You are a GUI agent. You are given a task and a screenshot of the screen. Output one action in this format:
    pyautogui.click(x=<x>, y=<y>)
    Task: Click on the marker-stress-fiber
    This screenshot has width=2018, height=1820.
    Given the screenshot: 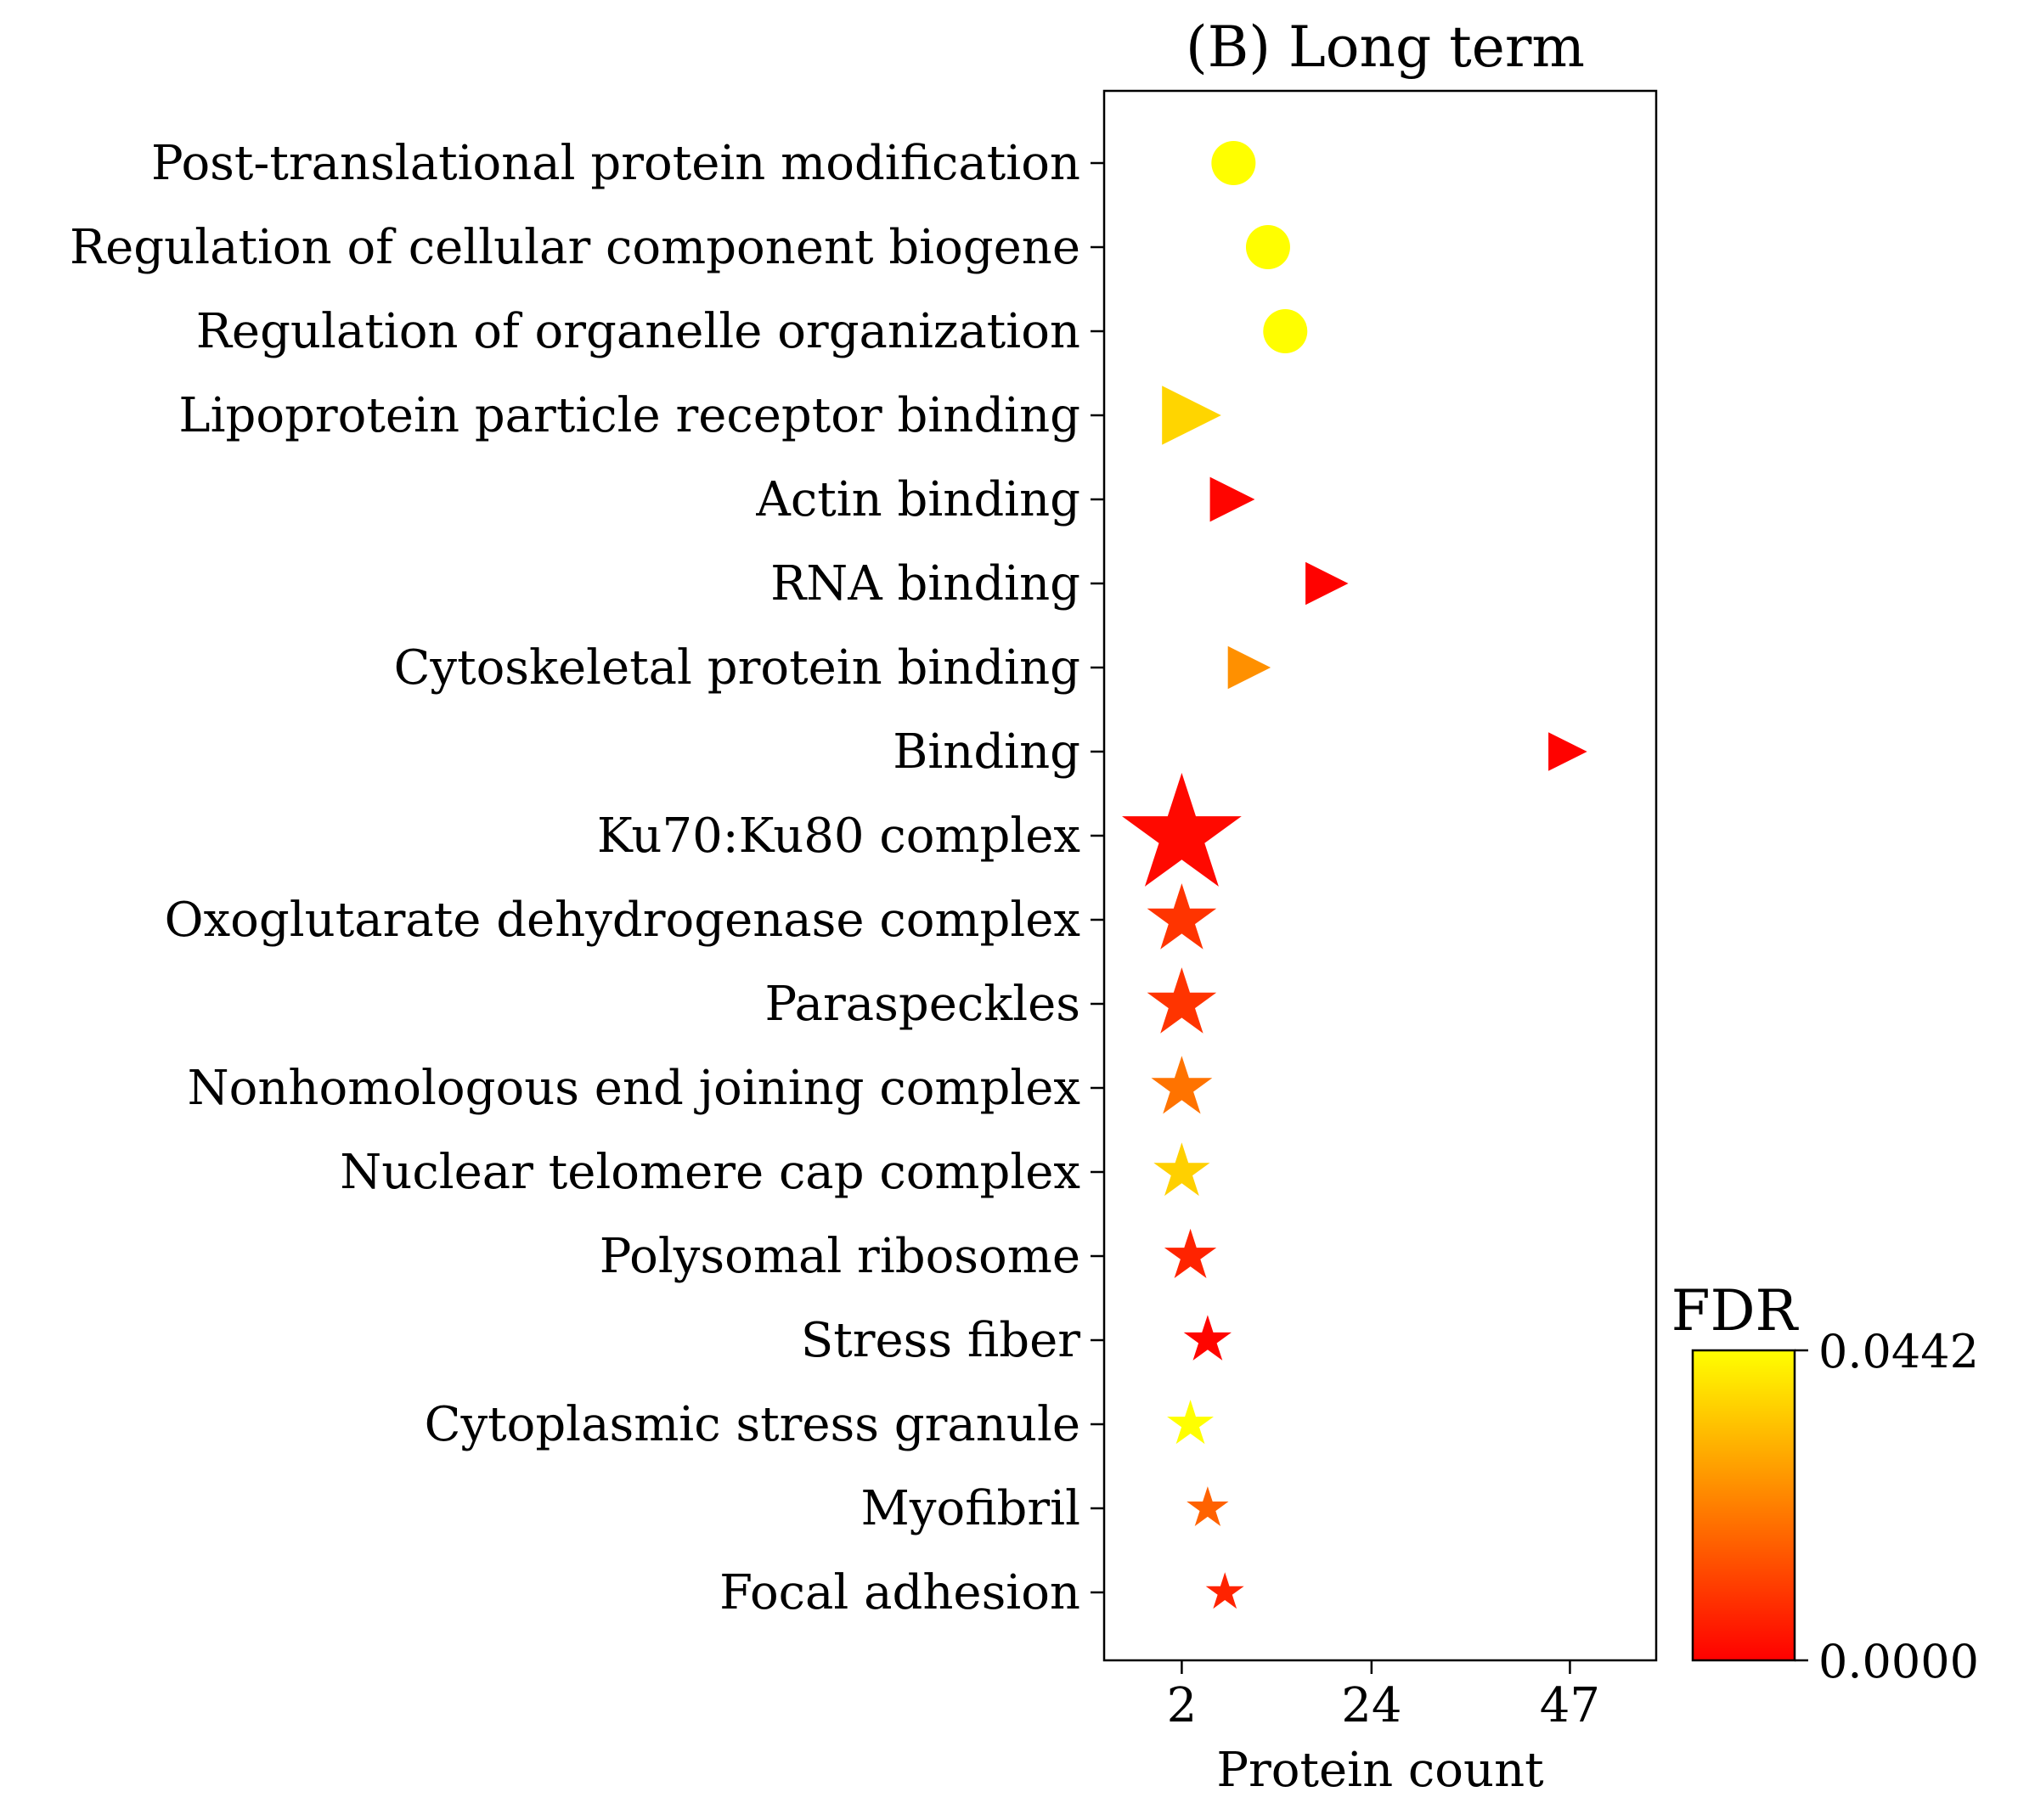 What is the action you would take?
    pyautogui.click(x=1208, y=1338)
    